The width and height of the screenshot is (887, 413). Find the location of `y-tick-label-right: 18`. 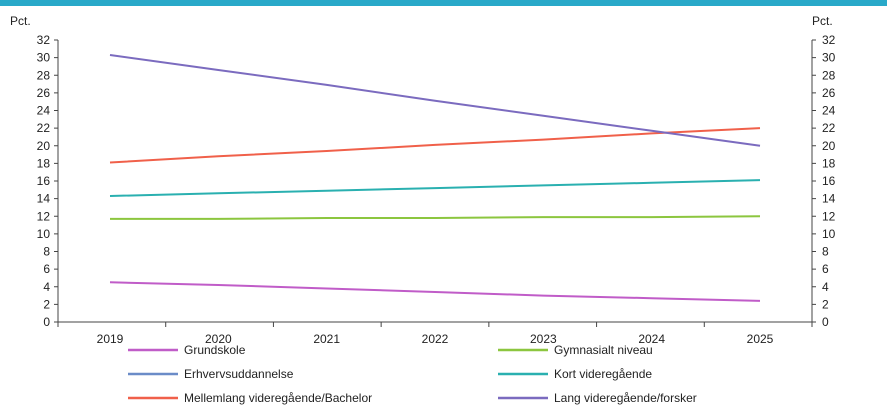

y-tick-label-right: 18 is located at coordinates (829, 163).